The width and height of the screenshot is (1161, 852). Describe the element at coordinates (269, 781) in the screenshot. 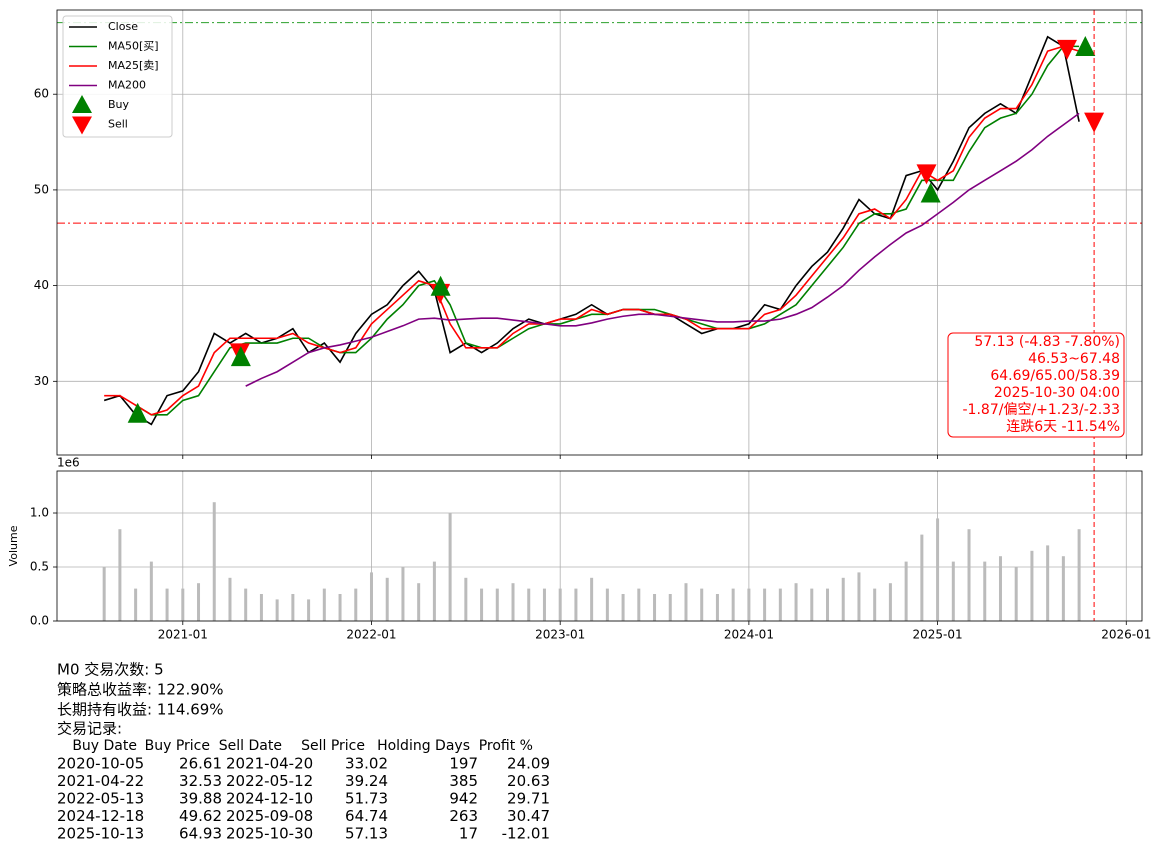

I see `table-cell: 2022-05-12` at that location.